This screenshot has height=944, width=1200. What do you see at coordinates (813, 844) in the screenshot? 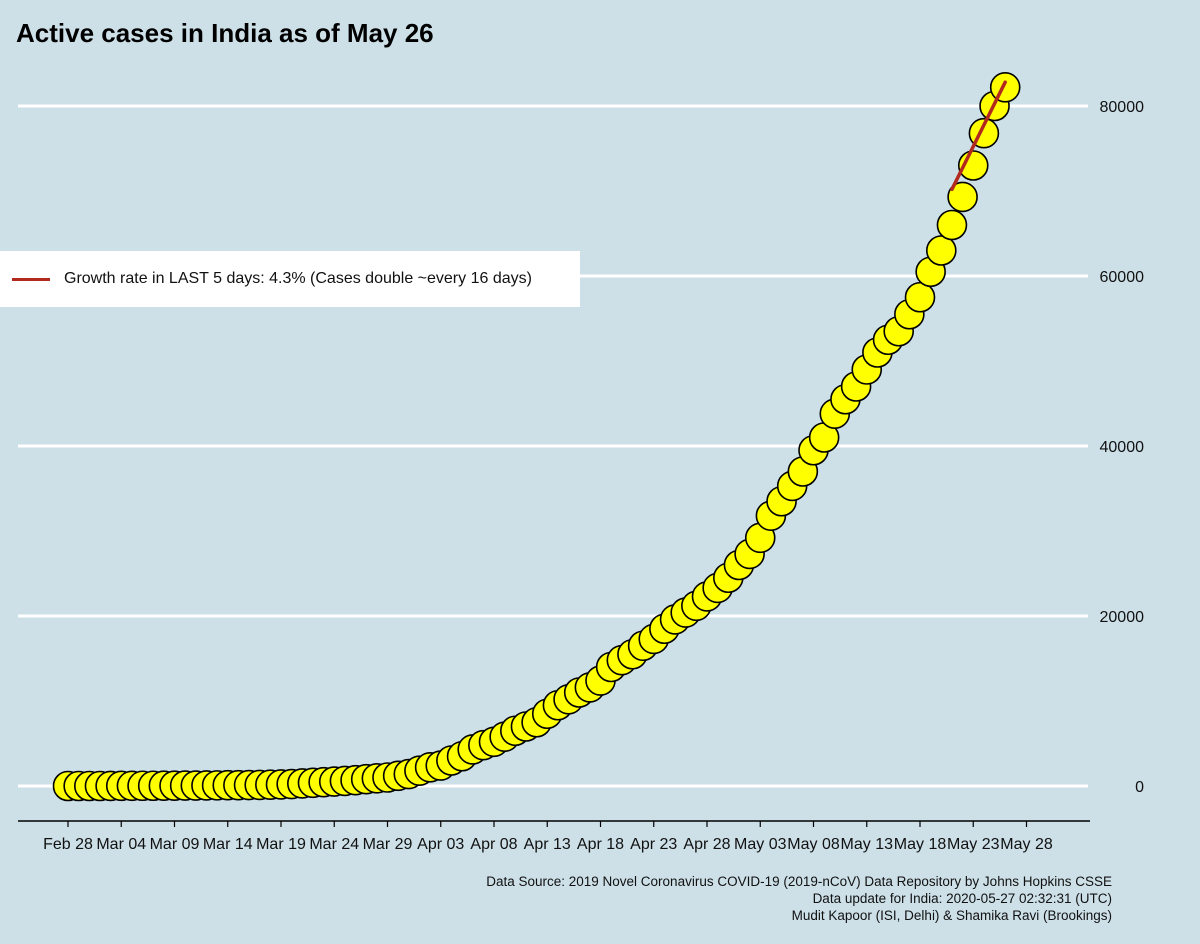
I see `x-tick-label: May 08` at bounding box center [813, 844].